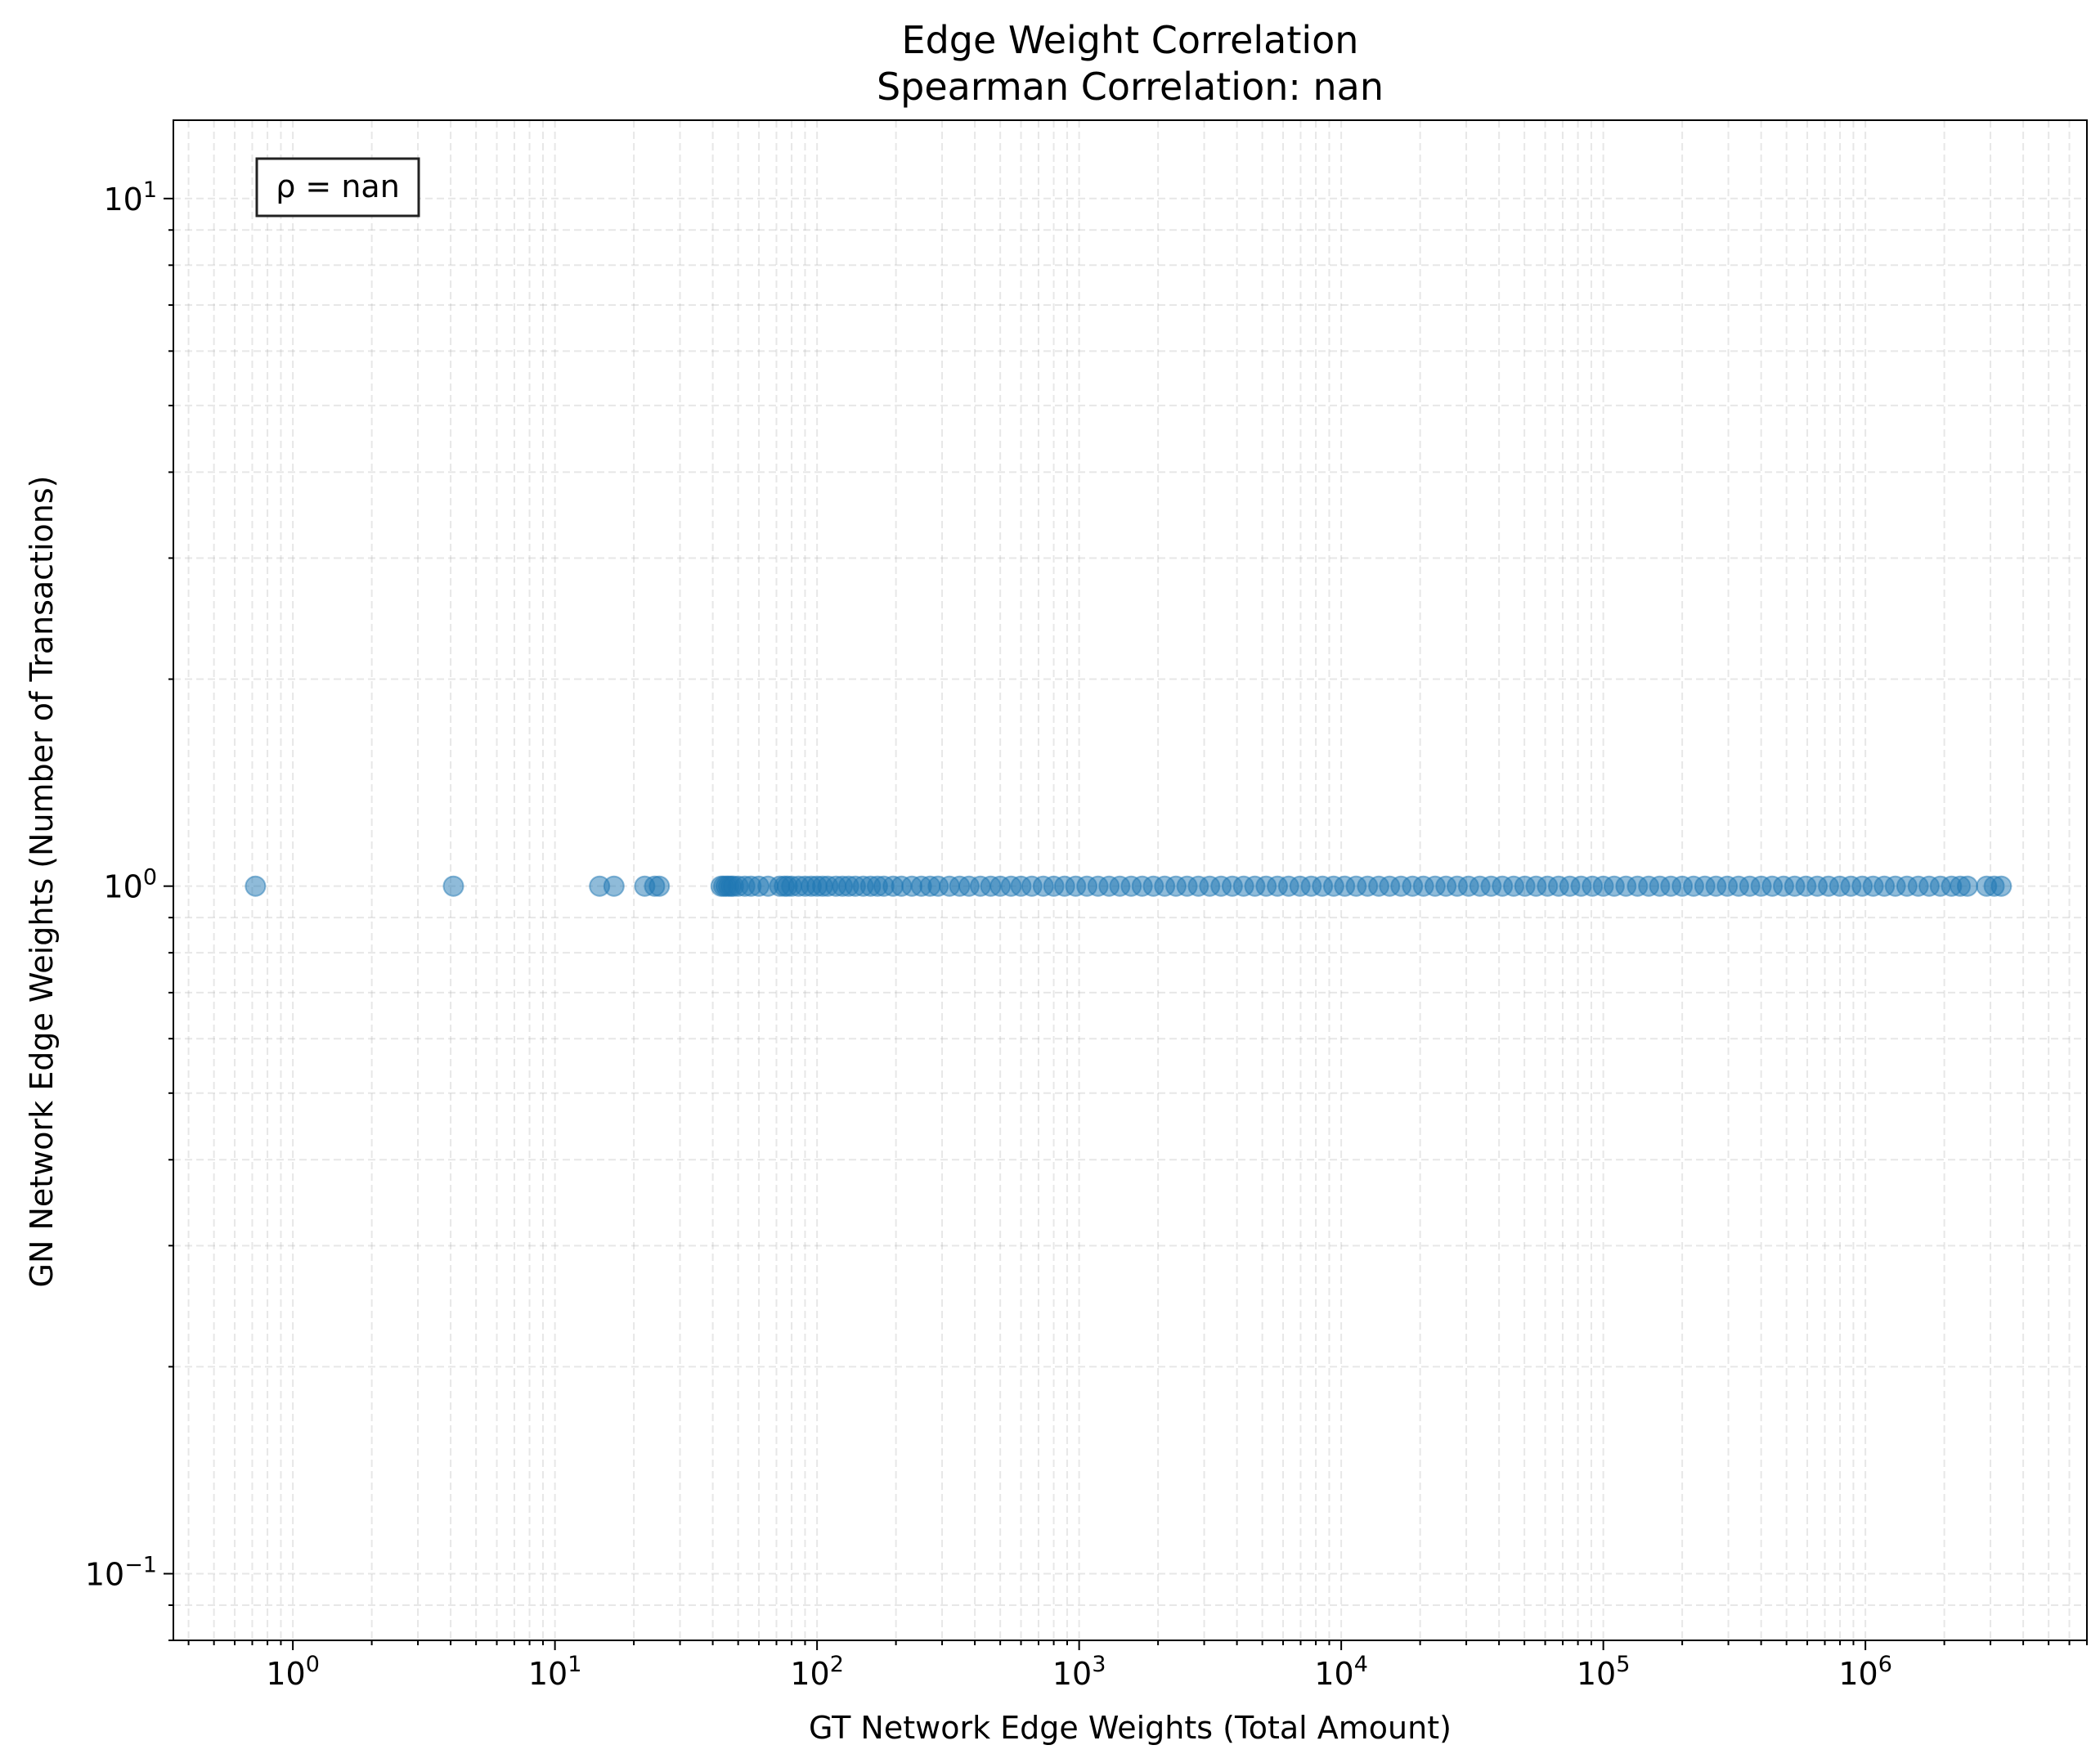  I want to click on chart-title: Edge Weight Correlation, so click(1130, 40).